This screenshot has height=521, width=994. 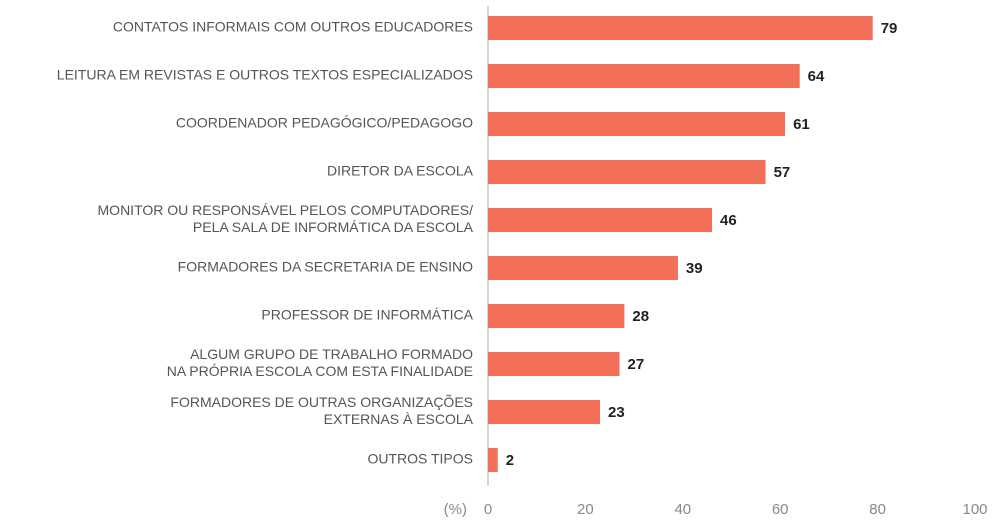 What do you see at coordinates (728, 220) in the screenshot?
I see `data-label: 46` at bounding box center [728, 220].